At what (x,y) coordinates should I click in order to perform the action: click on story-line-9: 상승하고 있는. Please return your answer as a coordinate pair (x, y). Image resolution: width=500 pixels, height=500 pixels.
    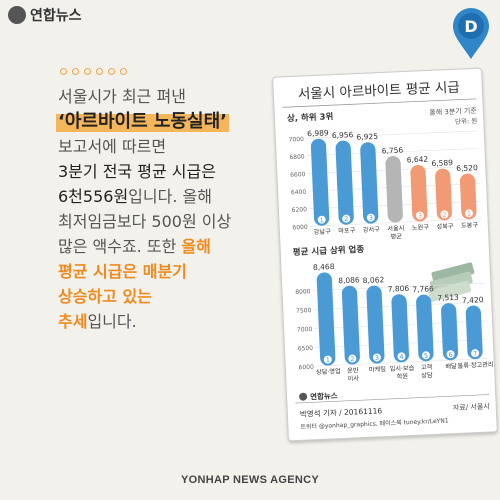
    Looking at the image, I should click on (105, 296).